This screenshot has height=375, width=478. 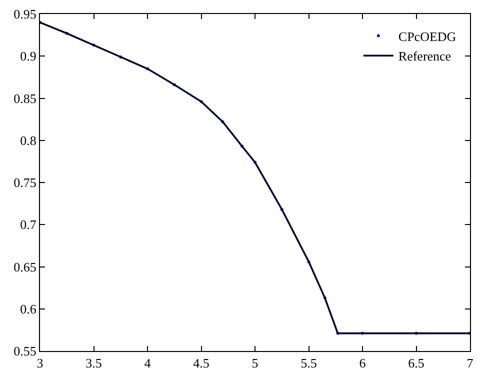 What do you see at coordinates (255, 363) in the screenshot?
I see `x-tick-label: 5` at bounding box center [255, 363].